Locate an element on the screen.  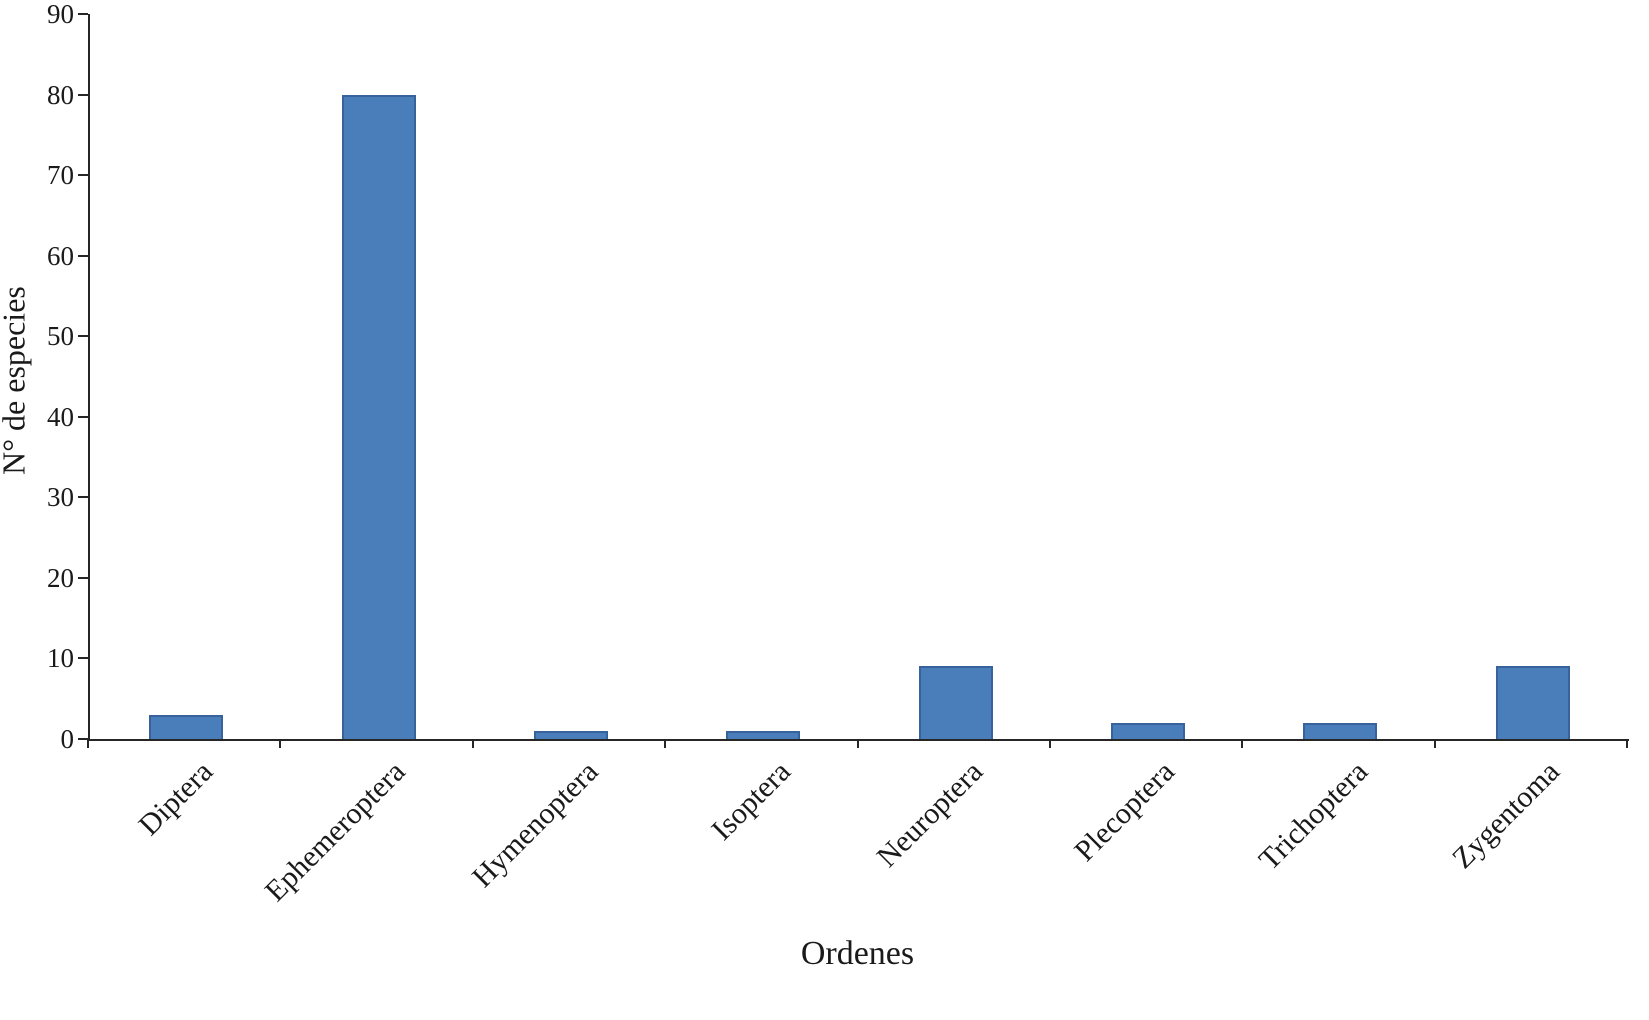
y-tick-label: 90 is located at coordinates (60, 14).